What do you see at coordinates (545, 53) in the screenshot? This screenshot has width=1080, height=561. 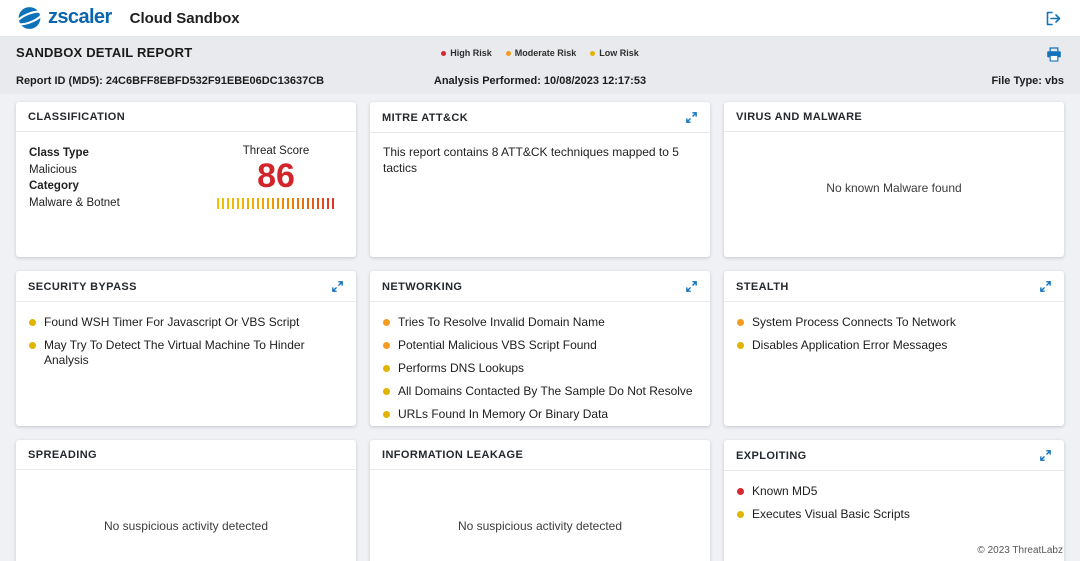 I see `legend-label: Moderate Risk` at bounding box center [545, 53].